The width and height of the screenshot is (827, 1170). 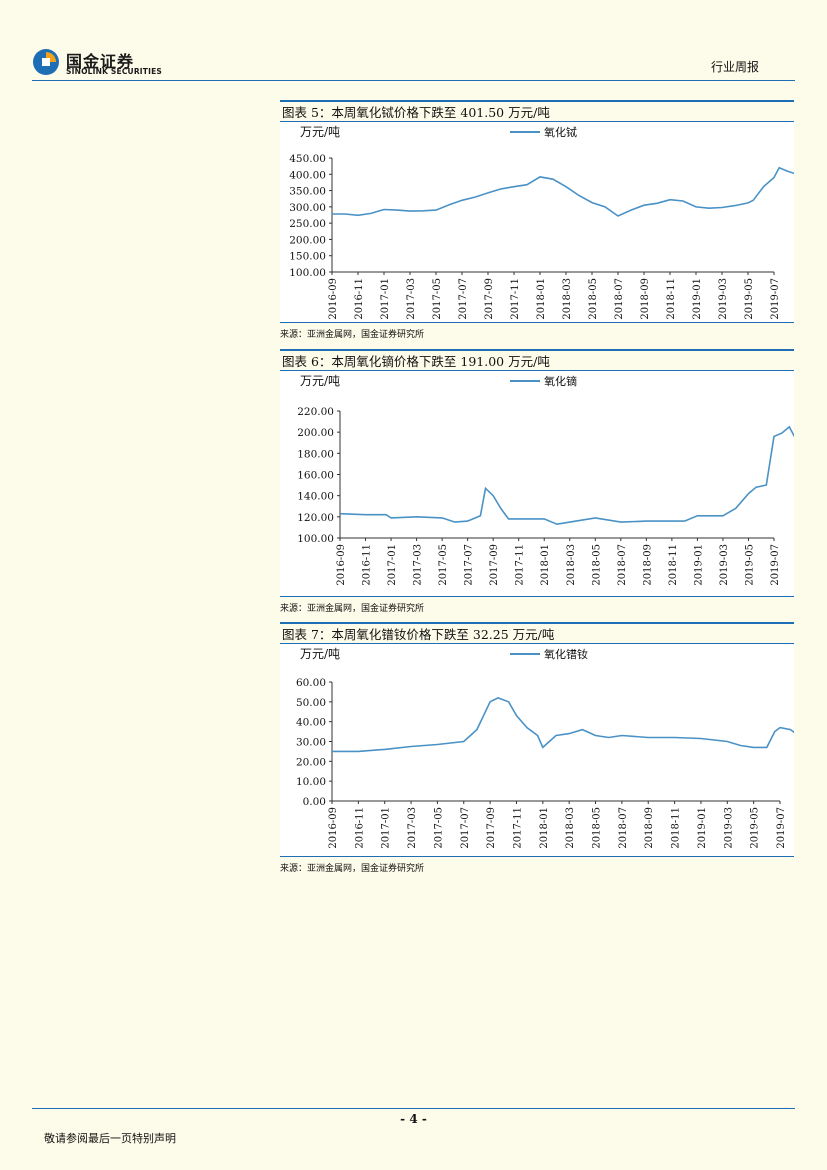 I want to click on y-tick-label: 350.00, so click(x=307, y=192).